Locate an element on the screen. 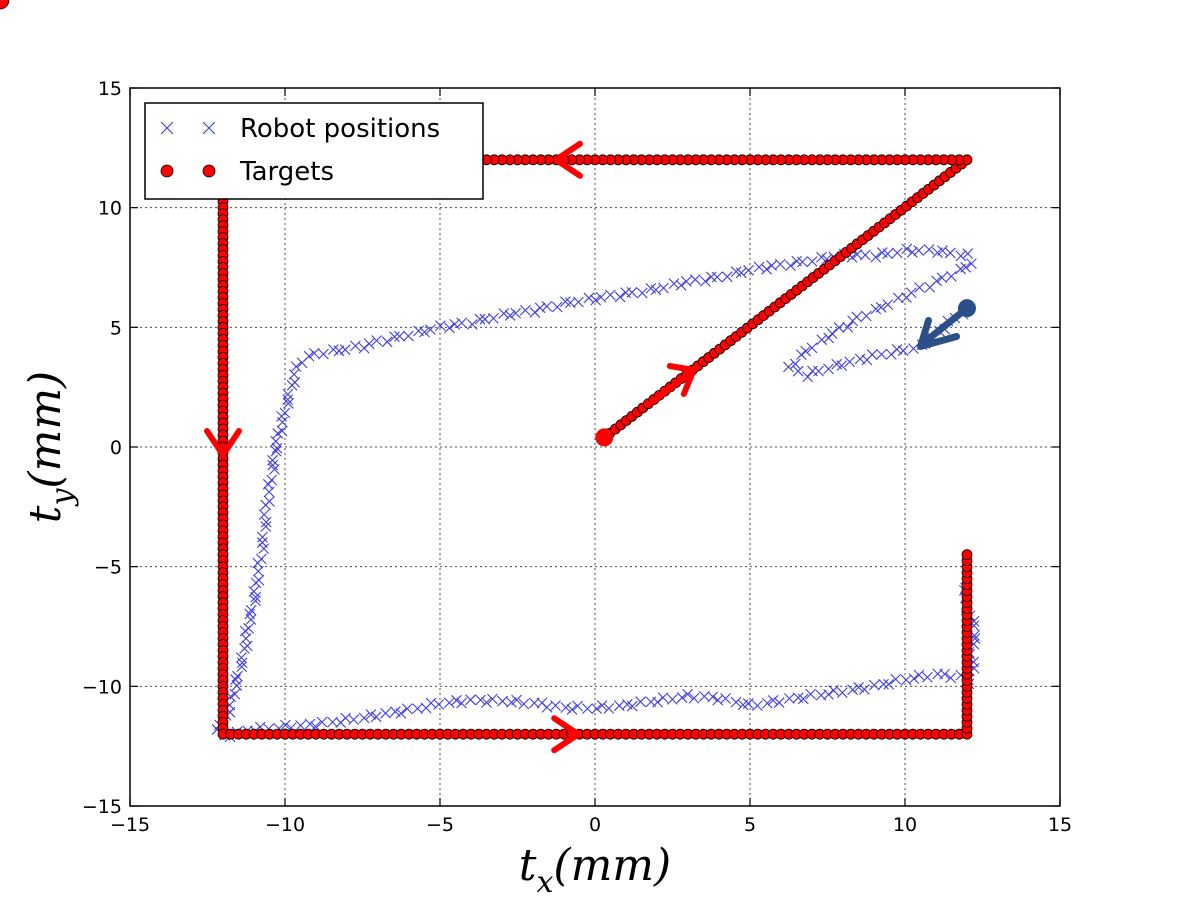 The width and height of the screenshot is (1180, 912). legend-marker-robot-positions is located at coordinates (167, 128).